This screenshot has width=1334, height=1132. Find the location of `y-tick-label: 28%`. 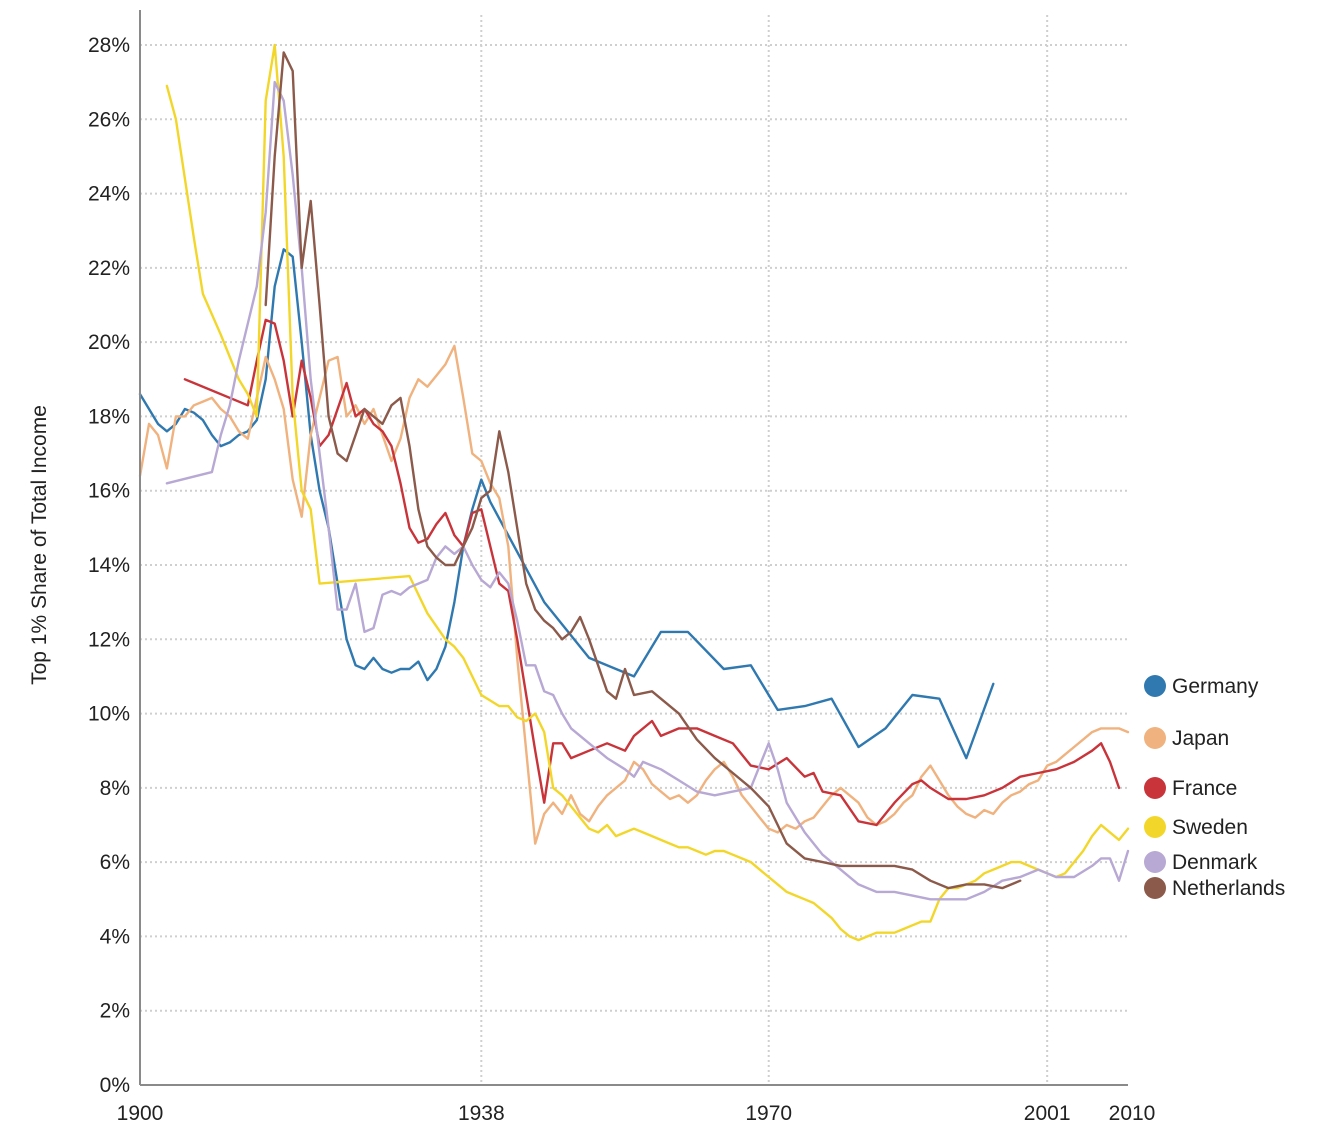

y-tick-label: 28% is located at coordinates (109, 45).